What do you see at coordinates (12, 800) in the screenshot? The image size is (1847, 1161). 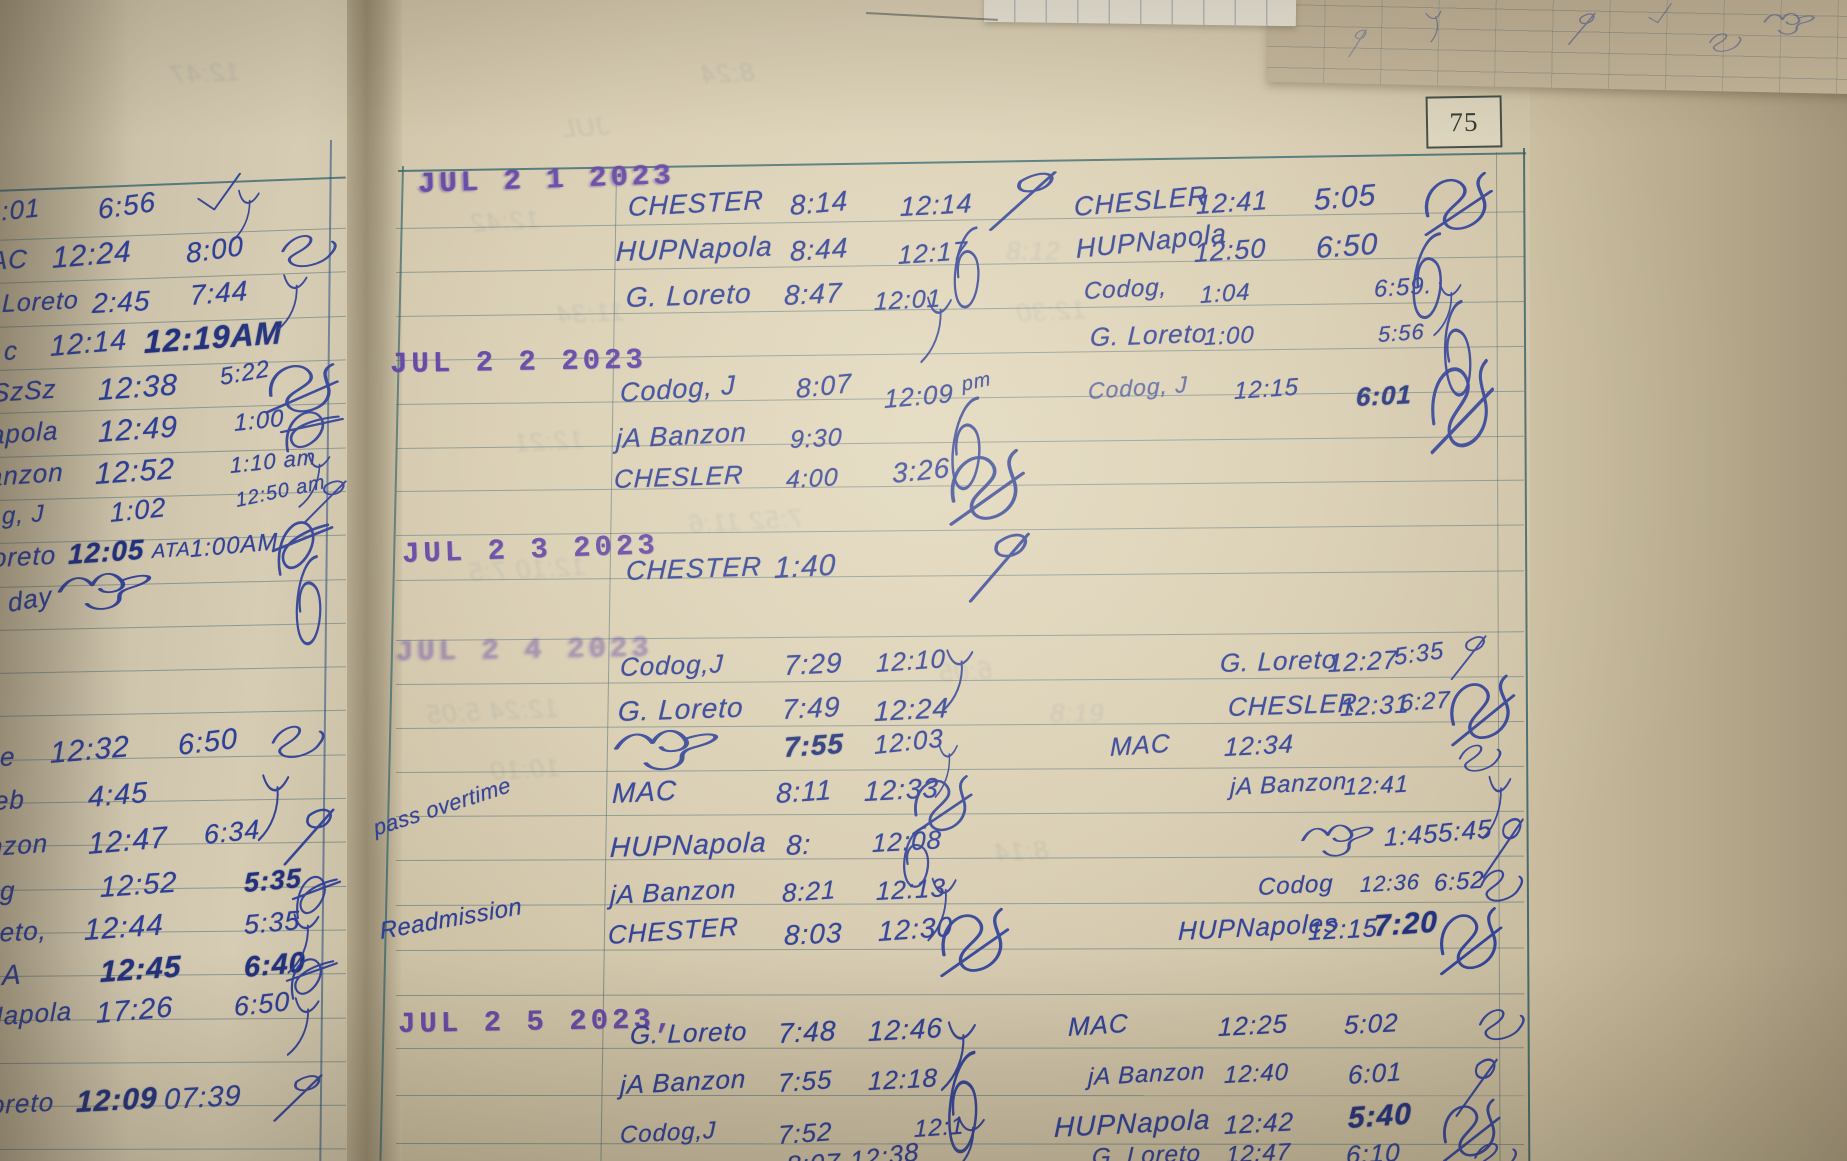 I see `handwritten-entry: eb` at bounding box center [12, 800].